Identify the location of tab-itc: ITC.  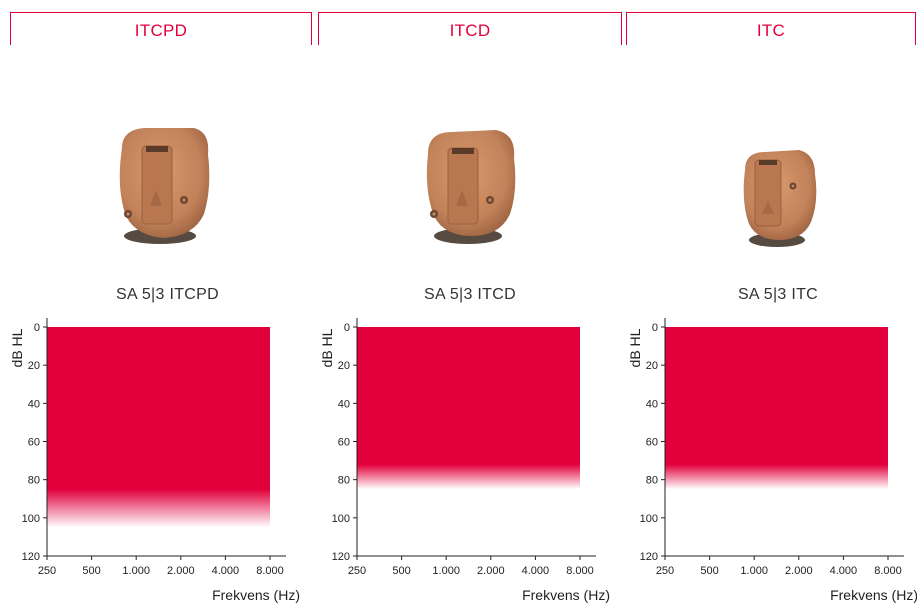
(771, 28).